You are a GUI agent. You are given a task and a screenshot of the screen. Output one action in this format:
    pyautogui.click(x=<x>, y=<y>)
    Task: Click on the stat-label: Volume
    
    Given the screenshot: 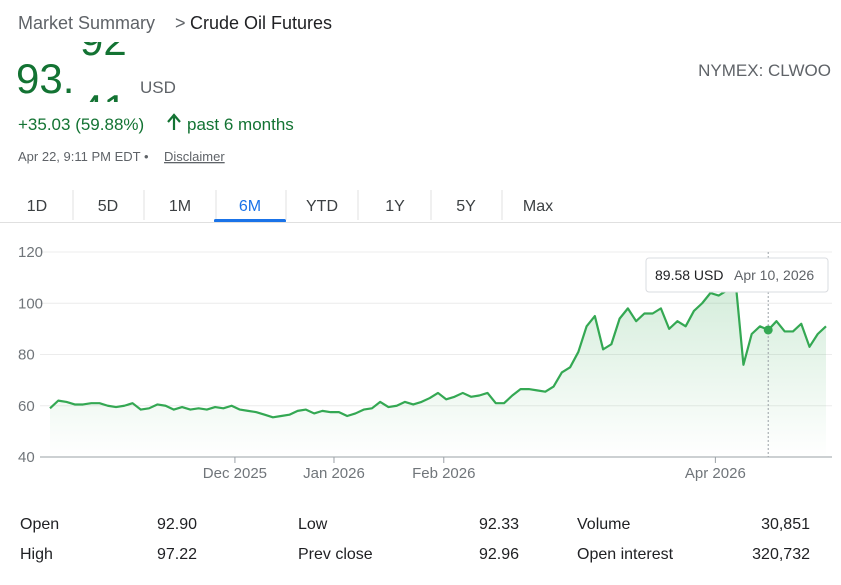 What is the action you would take?
    pyautogui.click(x=603, y=524)
    